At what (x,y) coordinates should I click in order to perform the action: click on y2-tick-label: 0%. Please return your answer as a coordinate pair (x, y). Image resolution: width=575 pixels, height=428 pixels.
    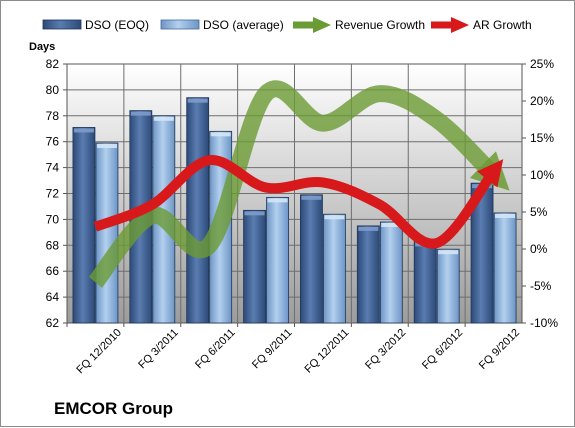
    Looking at the image, I should click on (539, 249).